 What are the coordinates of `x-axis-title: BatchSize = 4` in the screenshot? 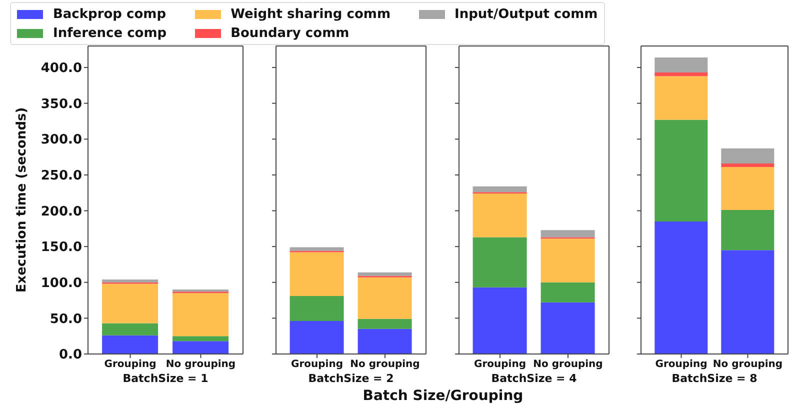 It's located at (534, 378).